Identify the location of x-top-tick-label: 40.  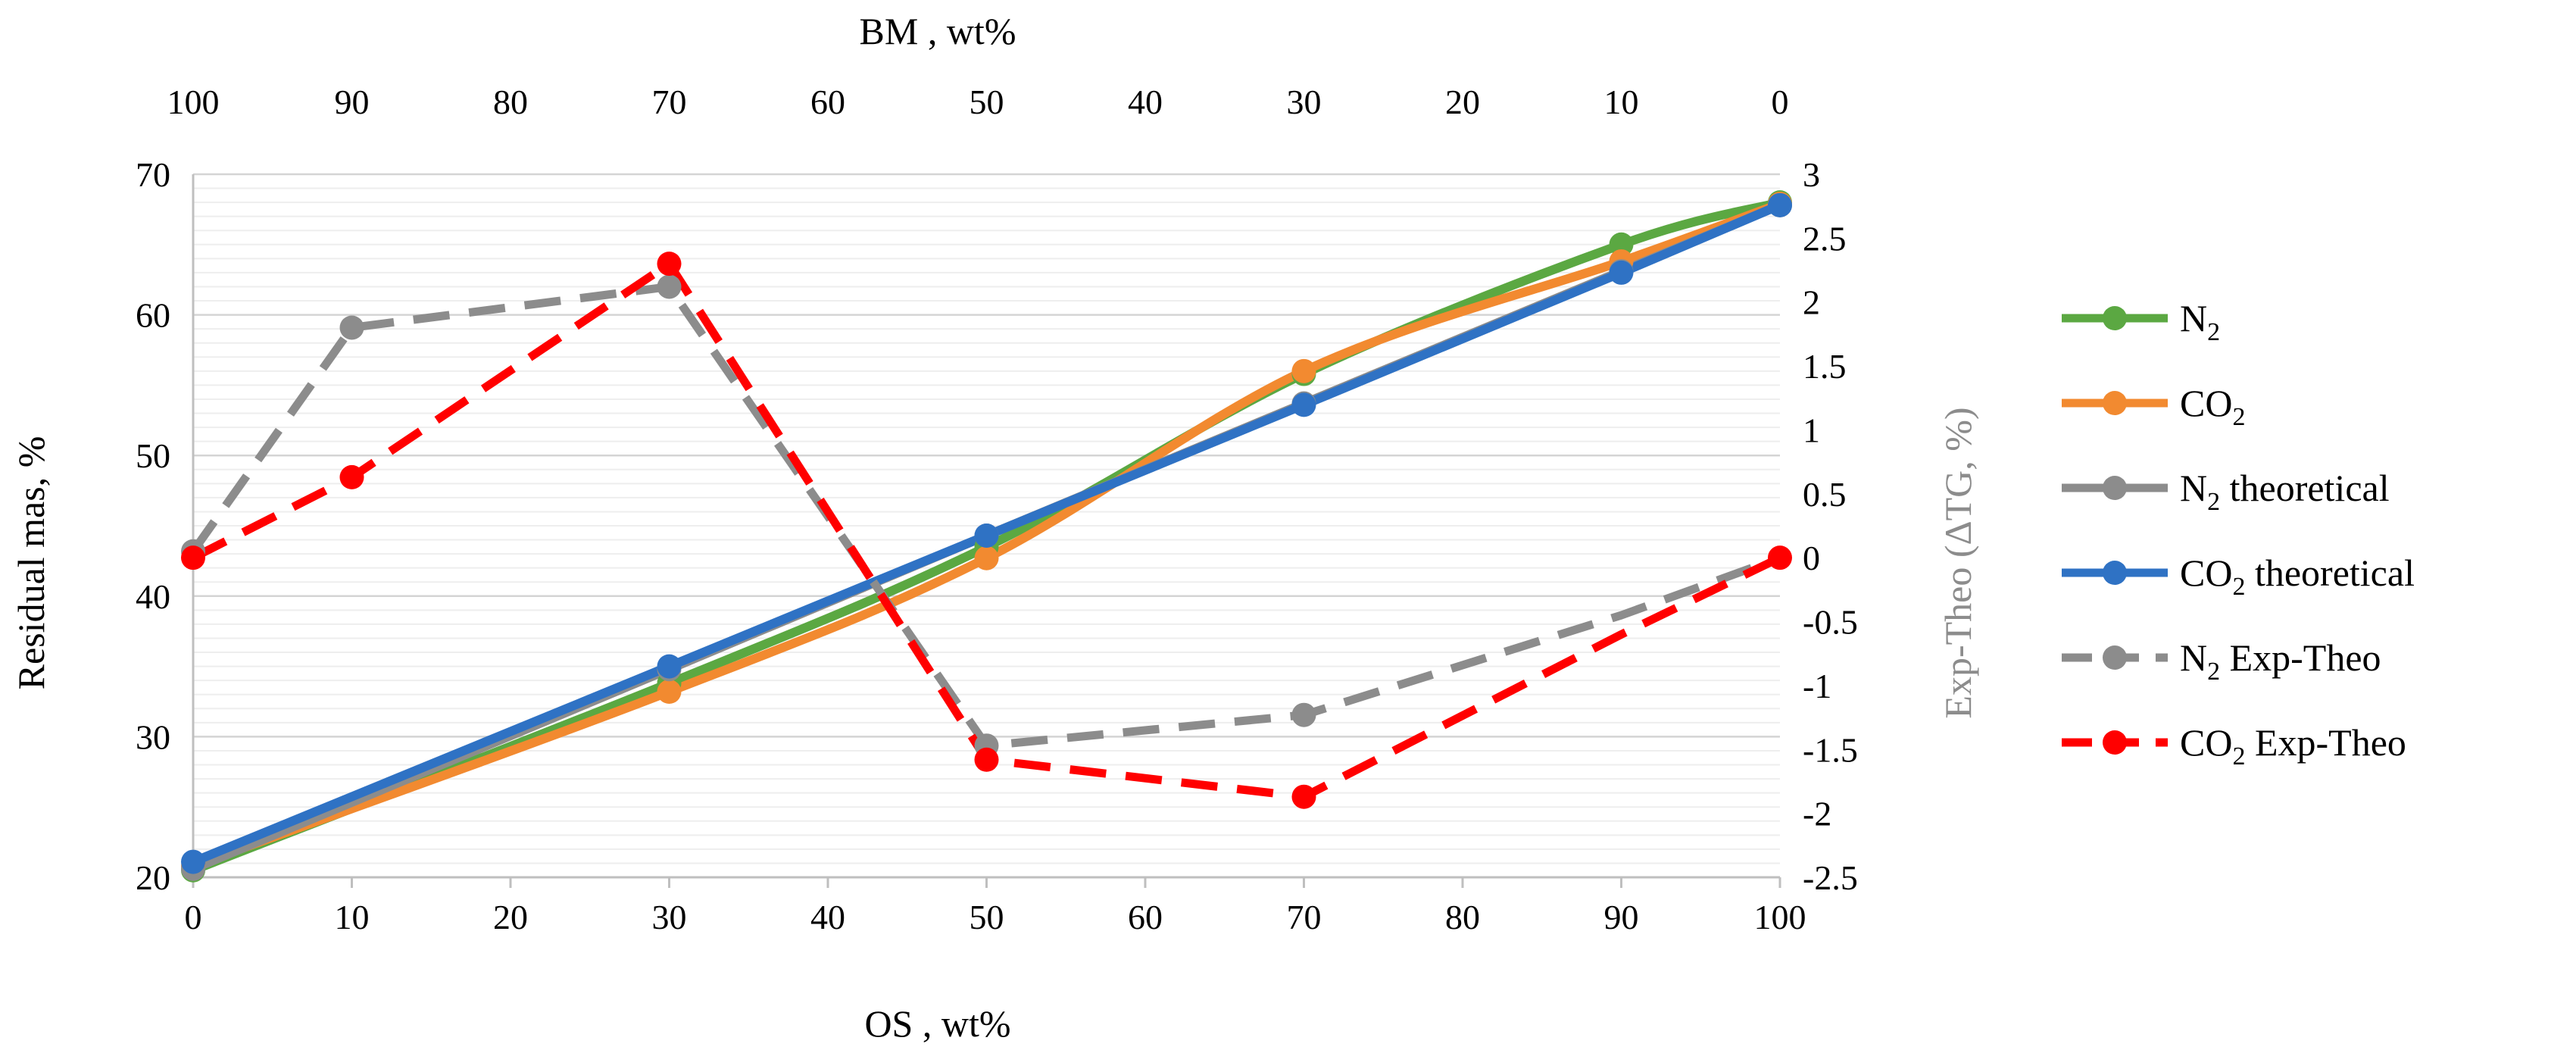
(1146, 102).